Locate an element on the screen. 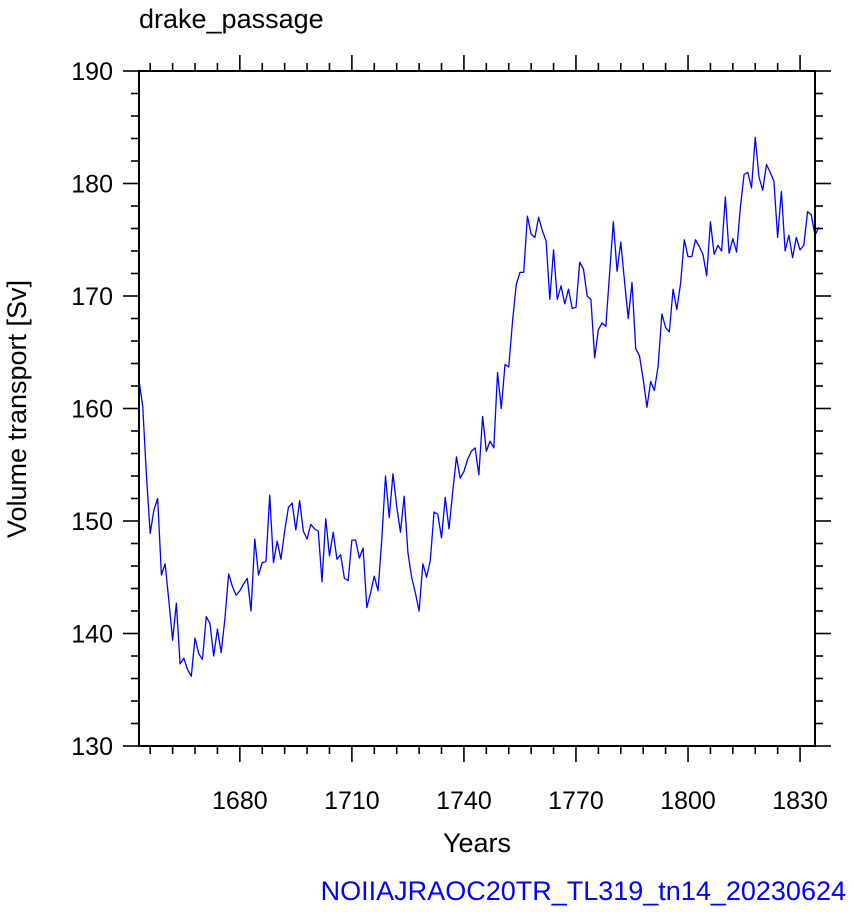 This screenshot has height=912, width=854. y-axis-label: Volume transport [Sv] is located at coordinates (17, 409).